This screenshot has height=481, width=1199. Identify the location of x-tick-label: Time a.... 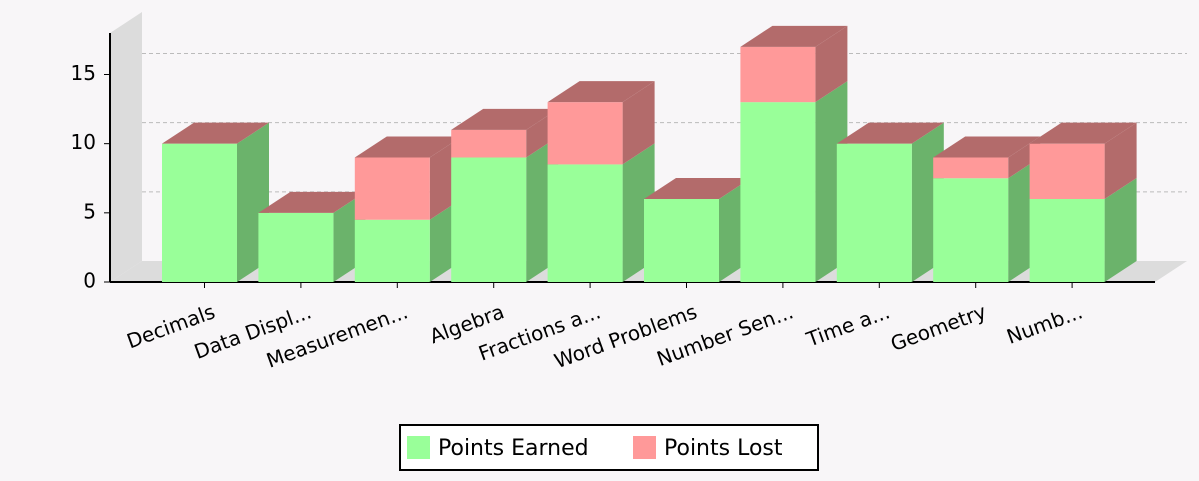
(847, 325).